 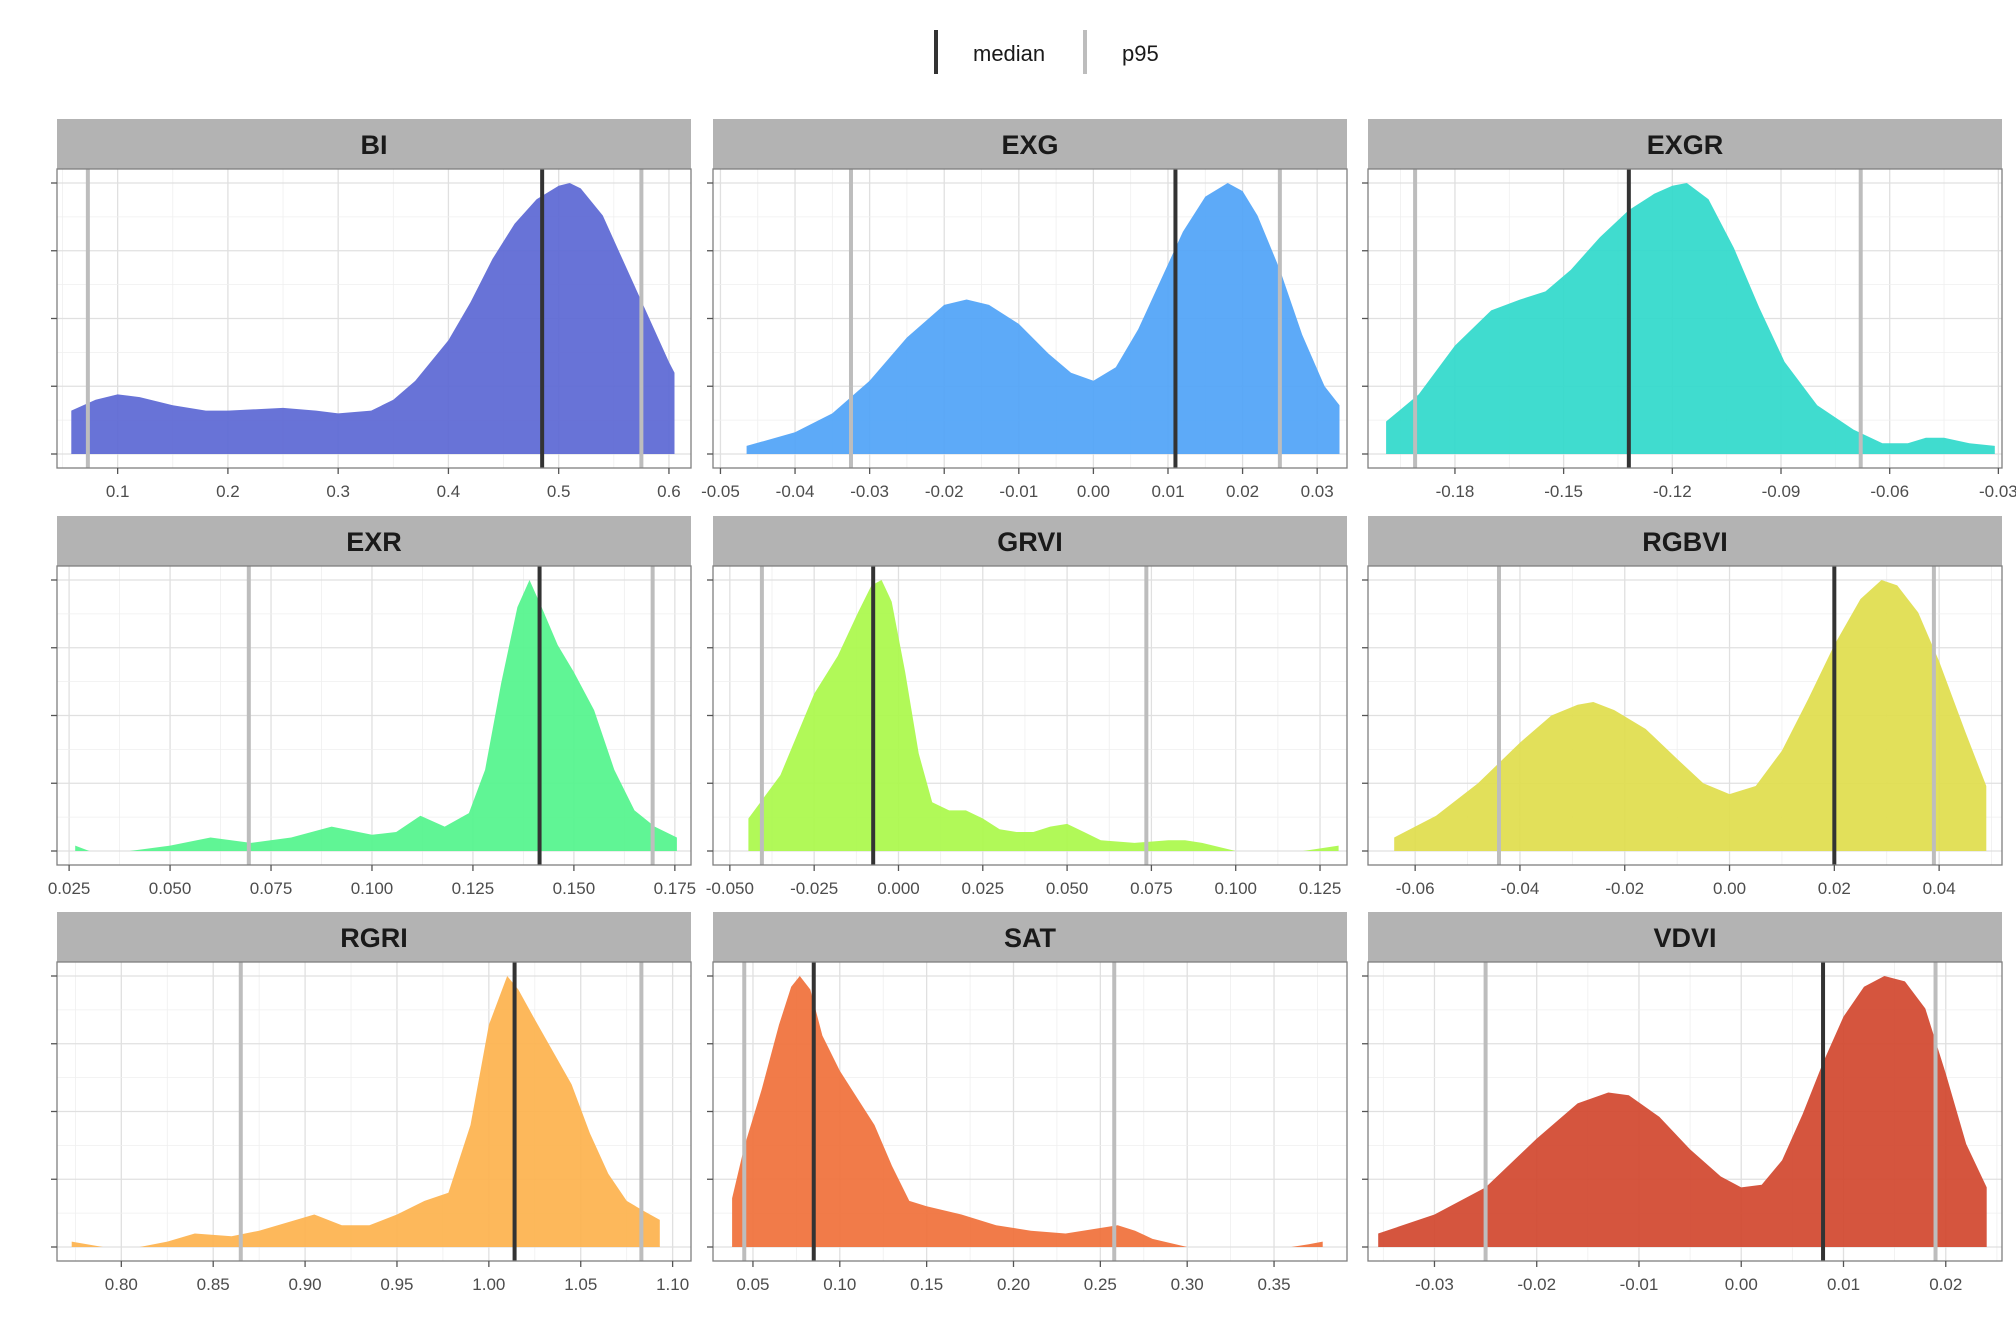 I want to click on x-tick-label-bi: 0.2, so click(x=228, y=491).